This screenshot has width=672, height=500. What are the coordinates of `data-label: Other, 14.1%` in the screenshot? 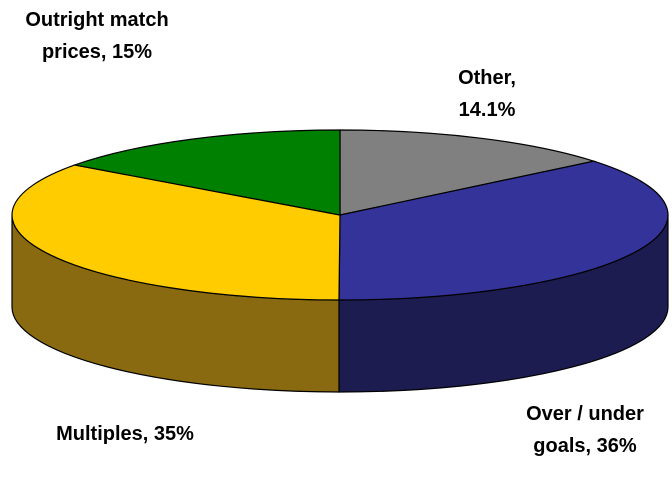 It's located at (487, 94).